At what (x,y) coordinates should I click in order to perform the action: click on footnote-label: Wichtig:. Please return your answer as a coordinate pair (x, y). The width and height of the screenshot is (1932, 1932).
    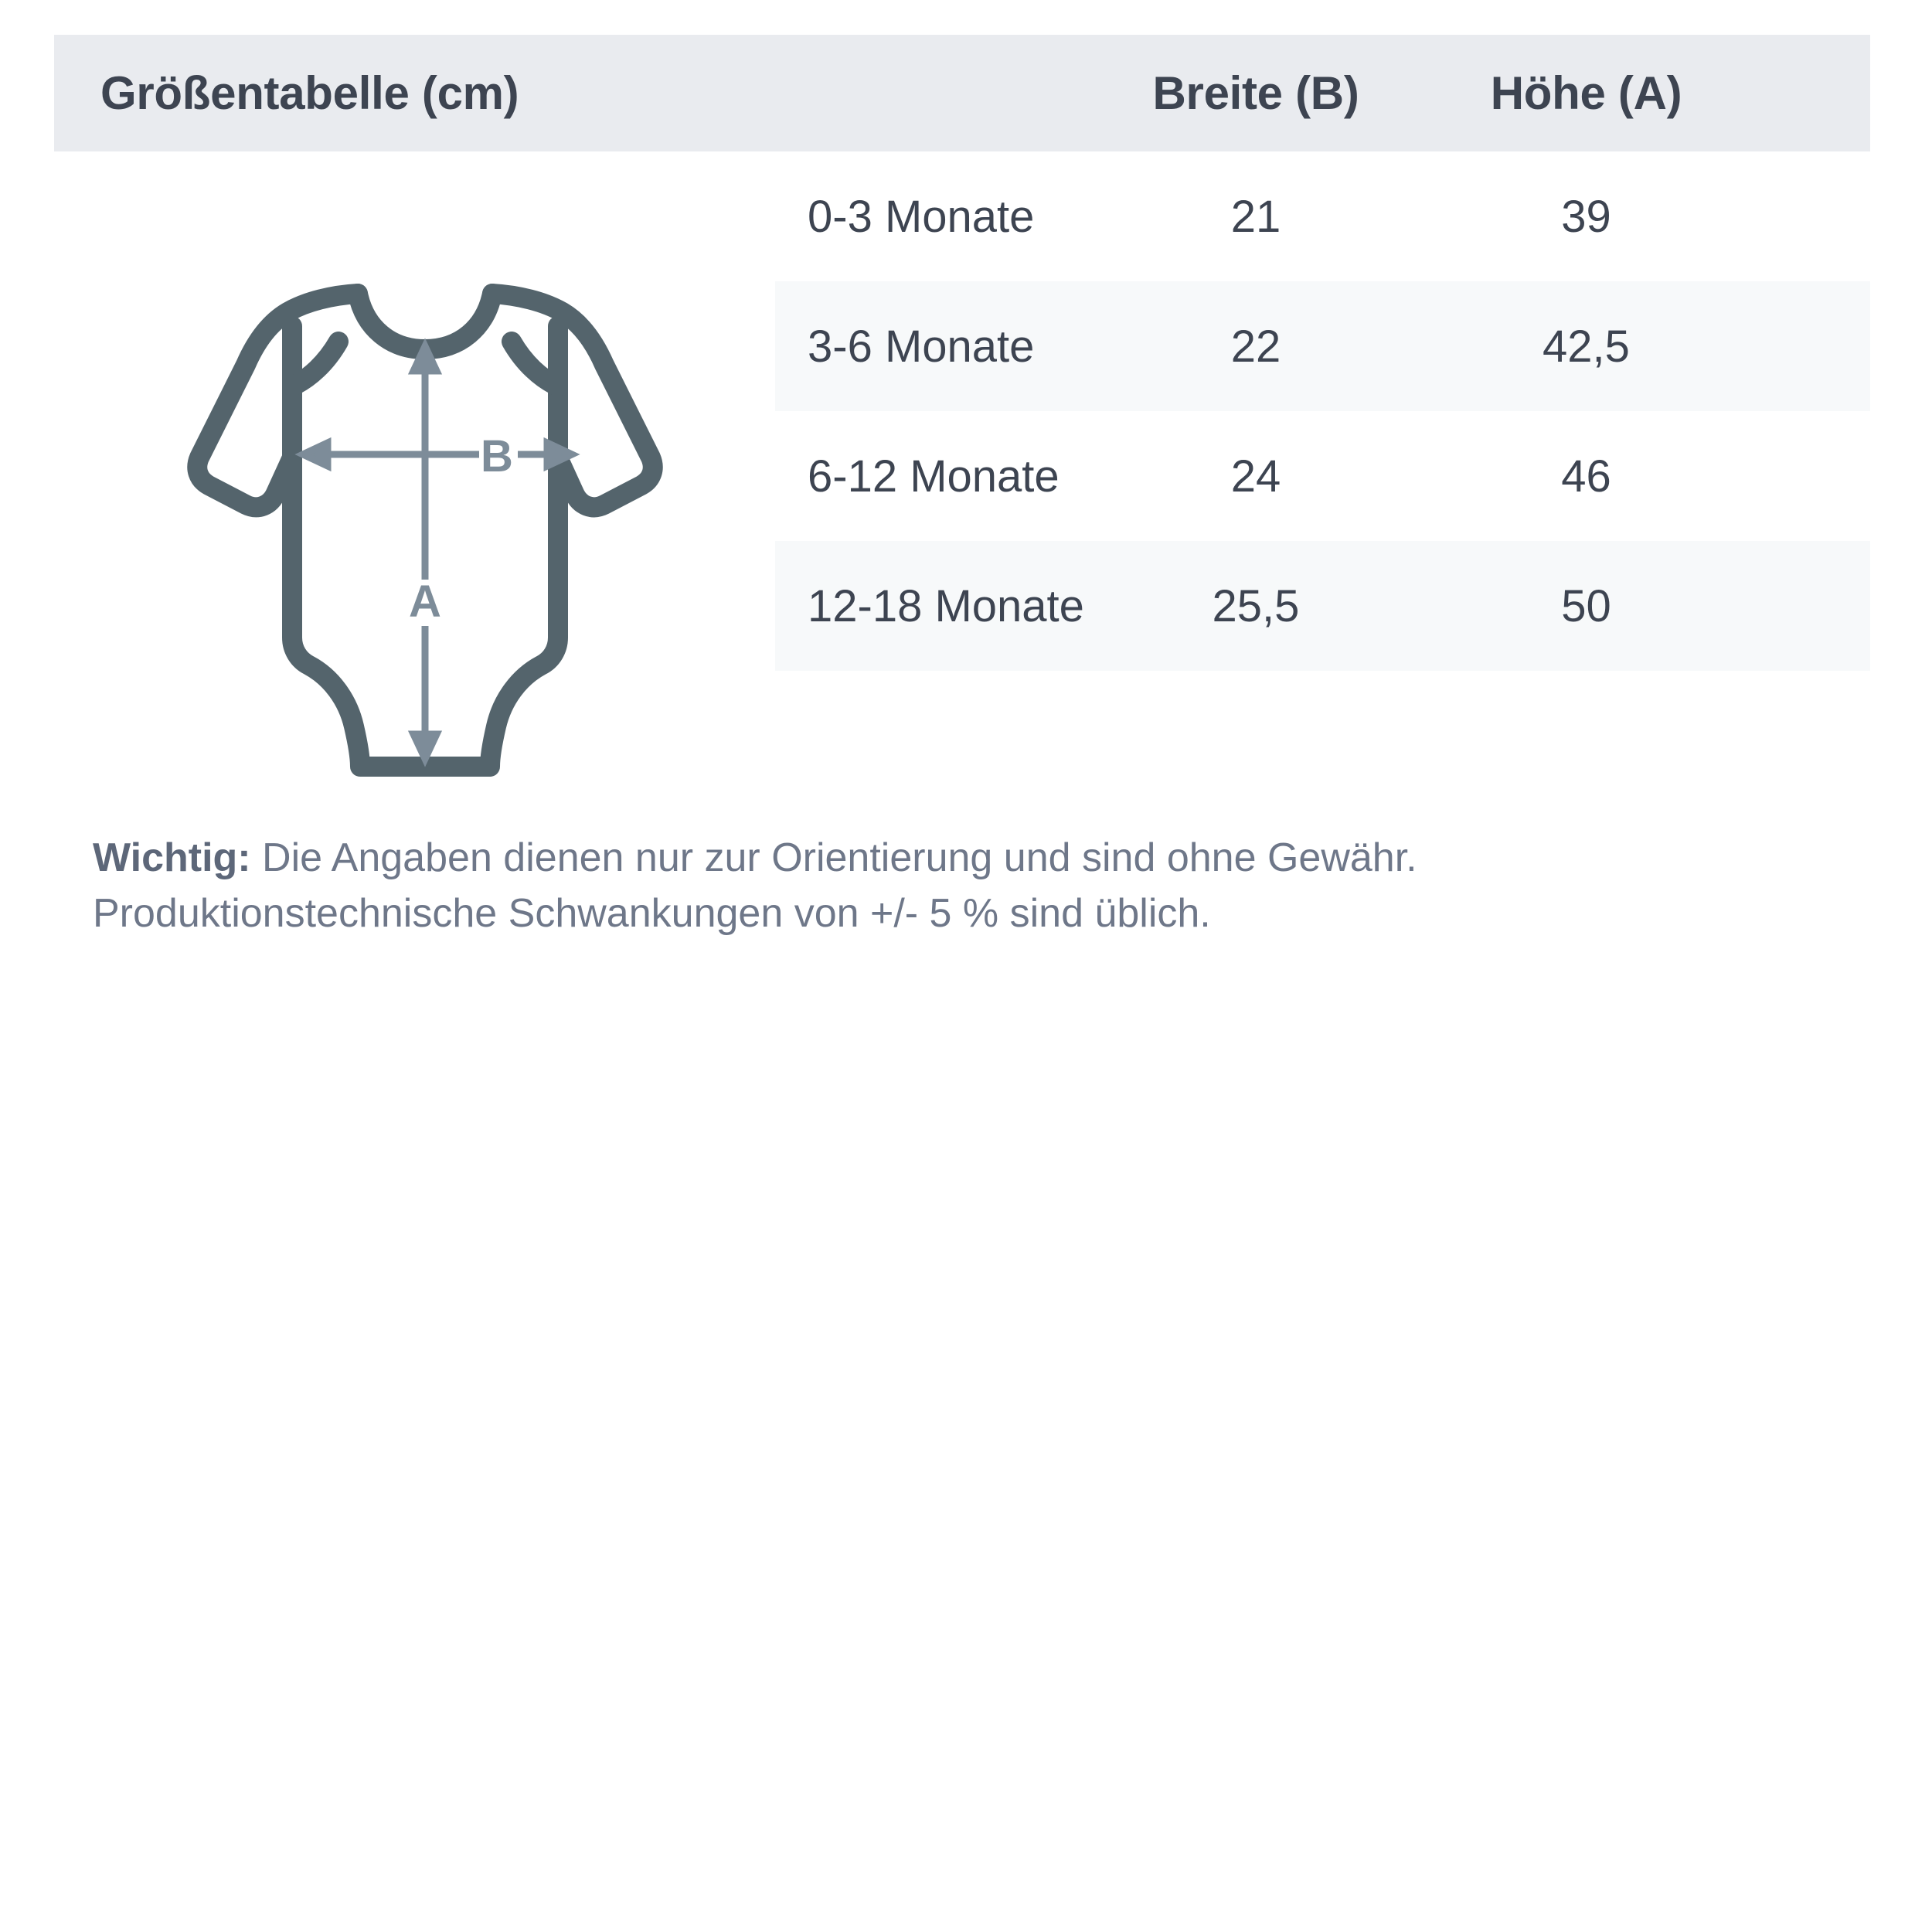
    Looking at the image, I should click on (172, 857).